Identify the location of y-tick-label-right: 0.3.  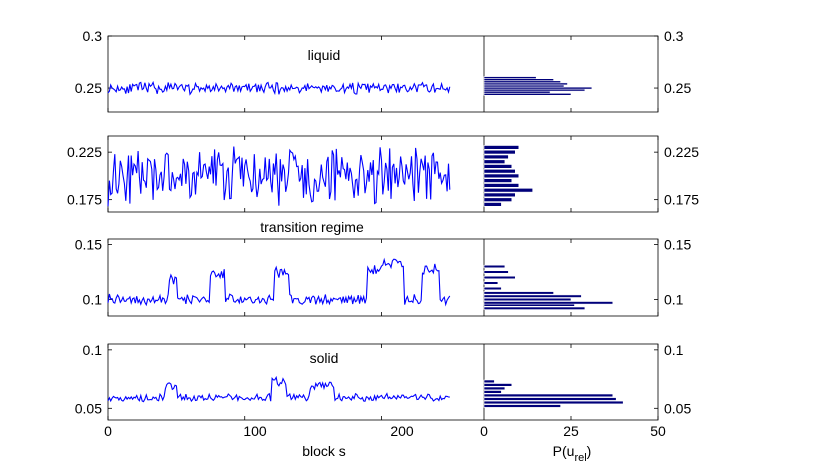
(674, 36).